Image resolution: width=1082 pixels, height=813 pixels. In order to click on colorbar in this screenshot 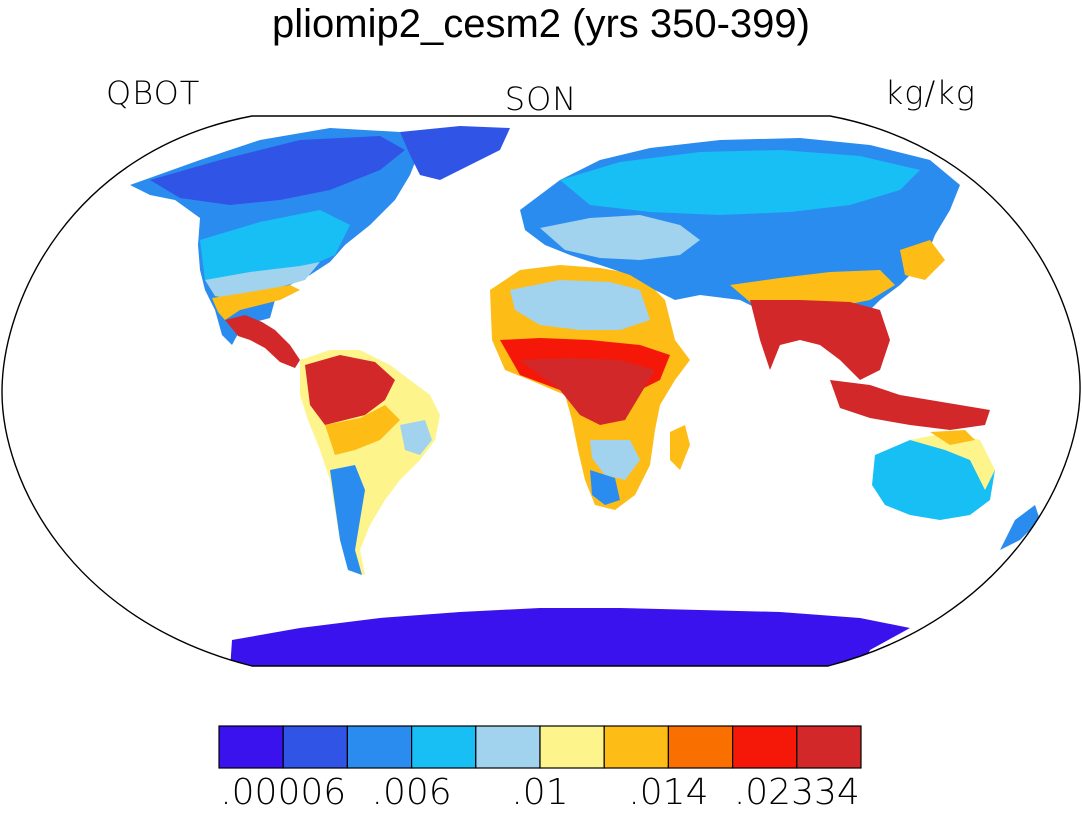, I will do `click(540, 747)`.